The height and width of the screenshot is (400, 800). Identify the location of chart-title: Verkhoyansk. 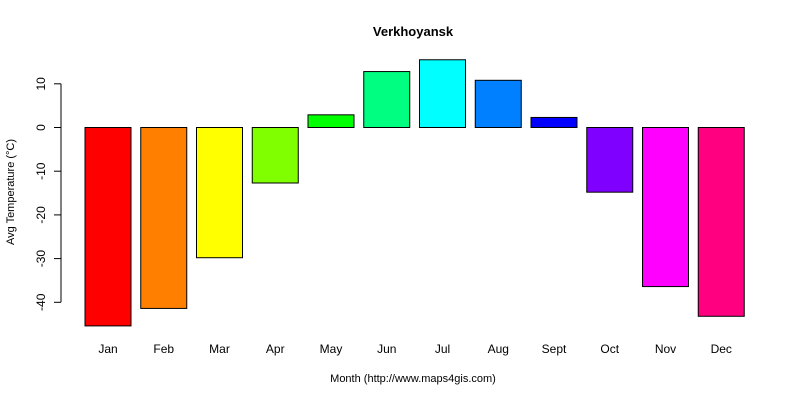
(413, 31).